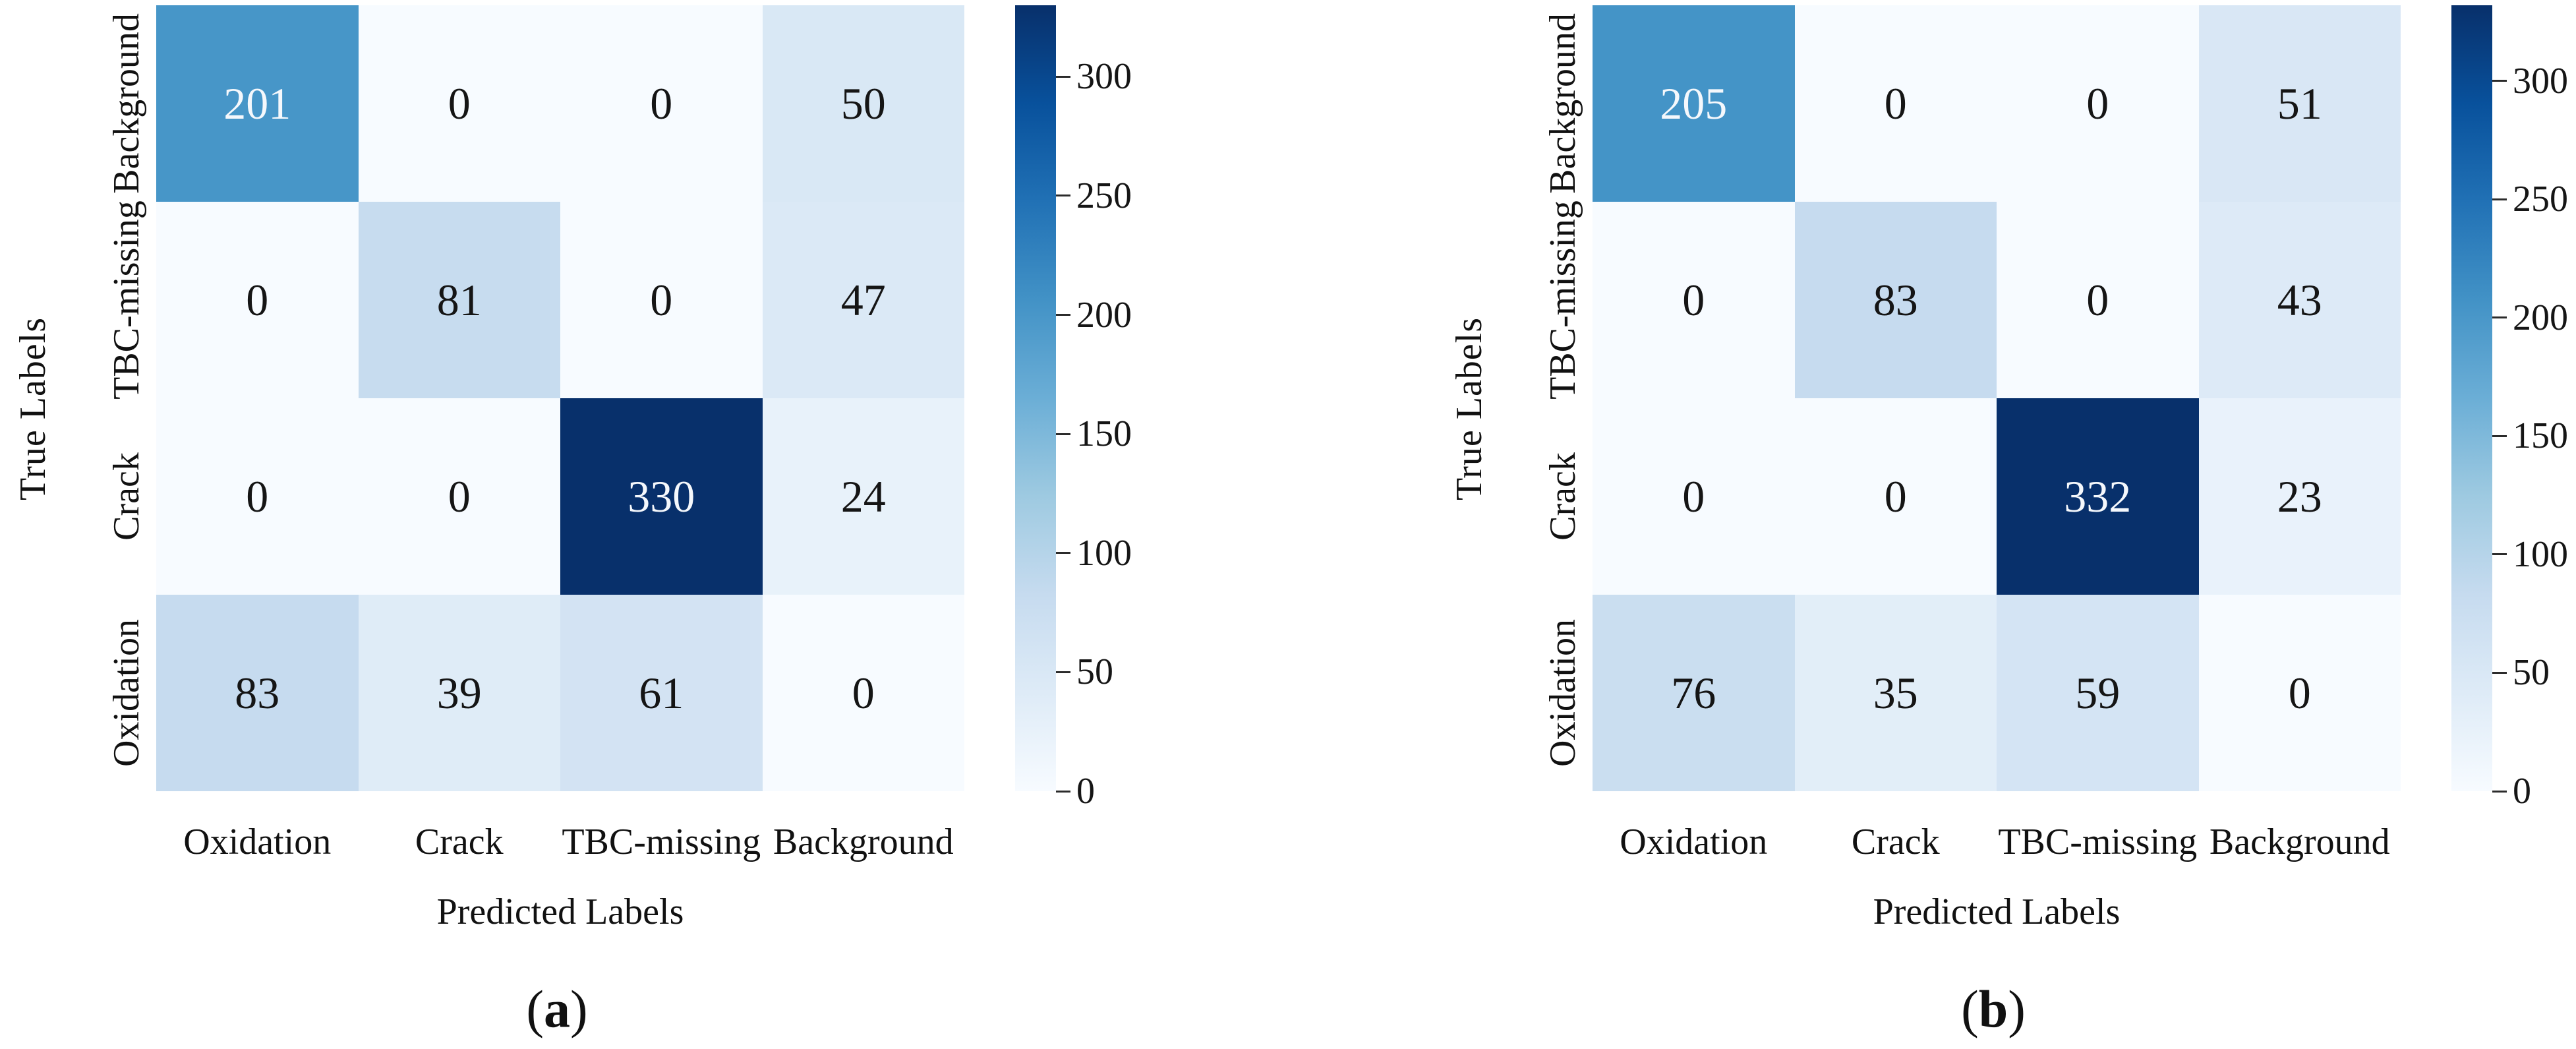 The width and height of the screenshot is (2576, 1049). Describe the element at coordinates (863, 104) in the screenshot. I see `heatmap-cell: 50` at that location.